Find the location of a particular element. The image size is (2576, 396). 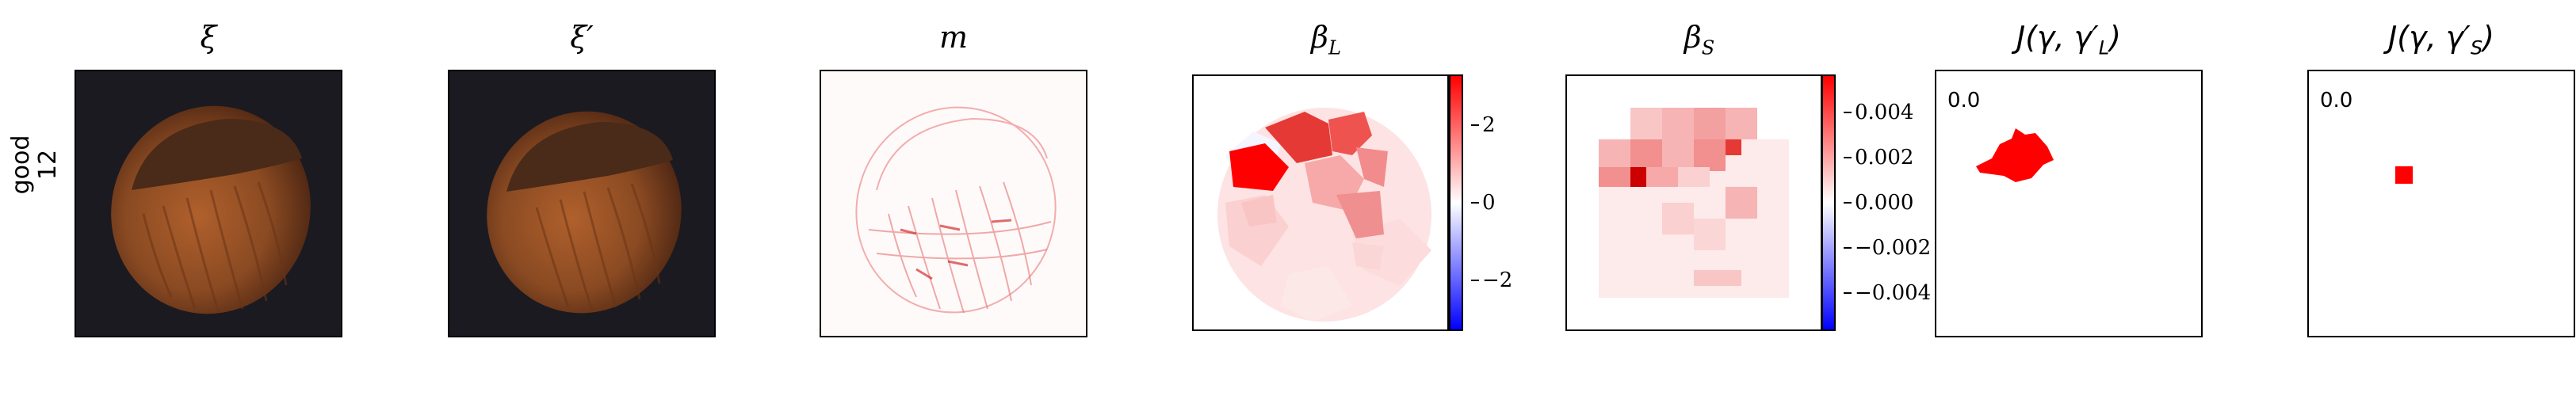

colorbar-beta-s-tick: 0.000 is located at coordinates (1879, 203).